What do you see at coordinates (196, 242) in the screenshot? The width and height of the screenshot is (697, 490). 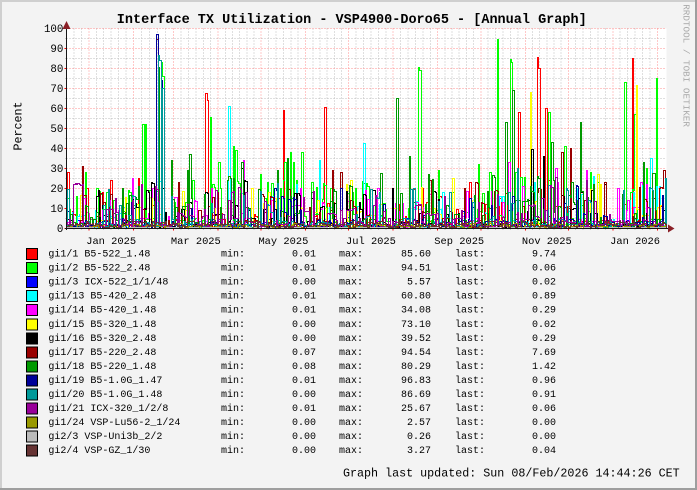 I see `svg-text: Mar 2025` at bounding box center [196, 242].